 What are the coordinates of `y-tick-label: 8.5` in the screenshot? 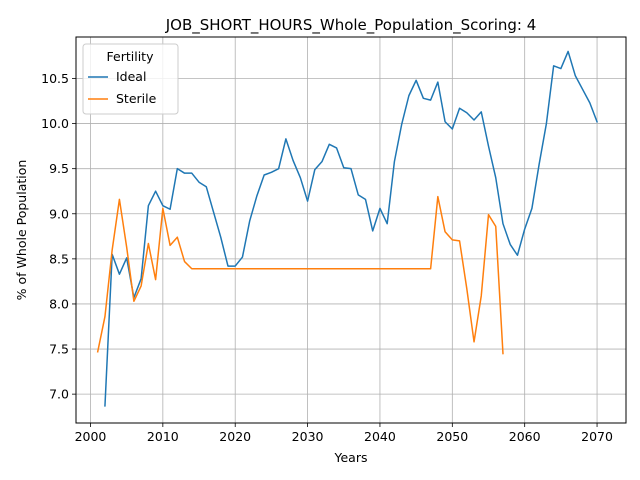 It's located at (59, 258).